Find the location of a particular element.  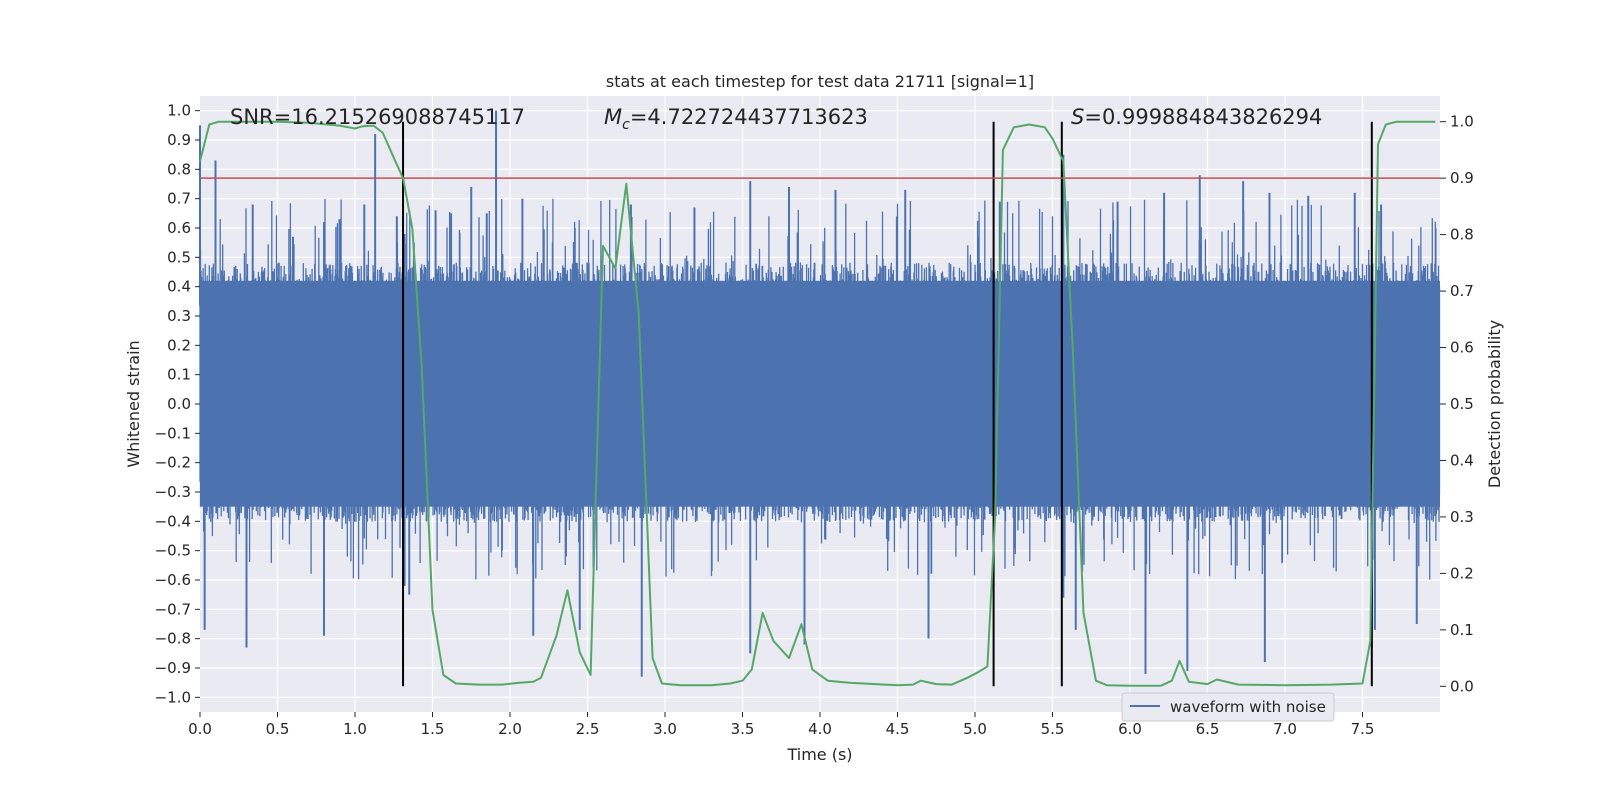

y-tick-label: −0.2 is located at coordinates (173, 463).